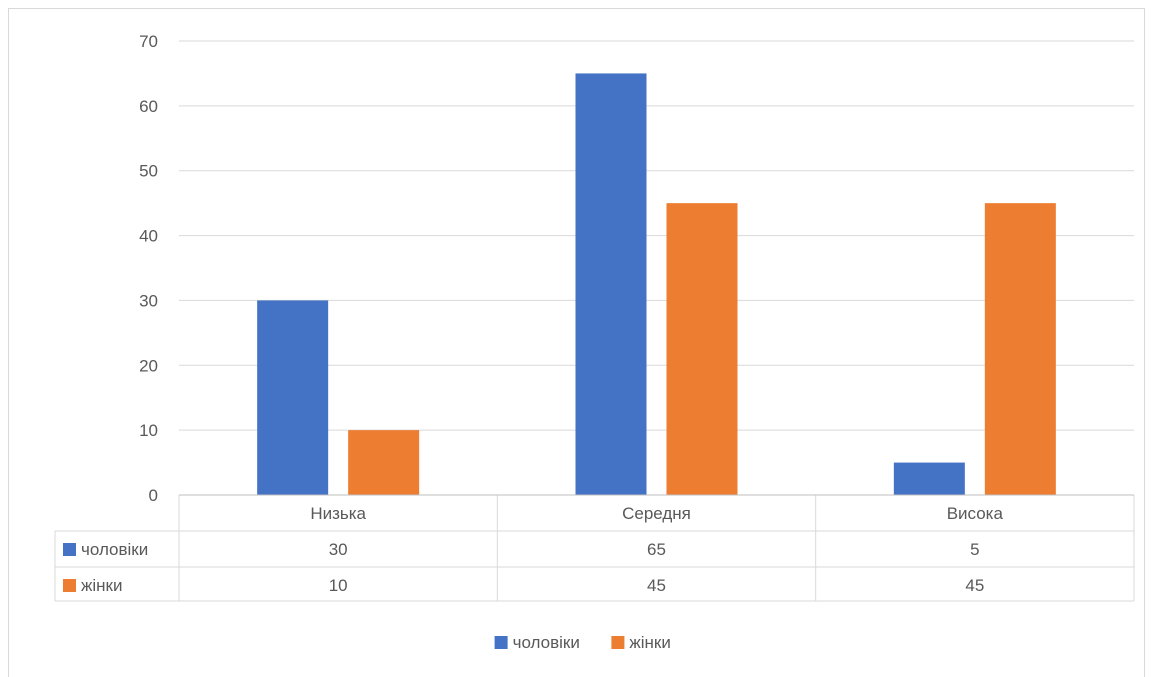 Image resolution: width=1152 pixels, height=677 pixels. What do you see at coordinates (148, 365) in the screenshot?
I see `y-tick-label: 20` at bounding box center [148, 365].